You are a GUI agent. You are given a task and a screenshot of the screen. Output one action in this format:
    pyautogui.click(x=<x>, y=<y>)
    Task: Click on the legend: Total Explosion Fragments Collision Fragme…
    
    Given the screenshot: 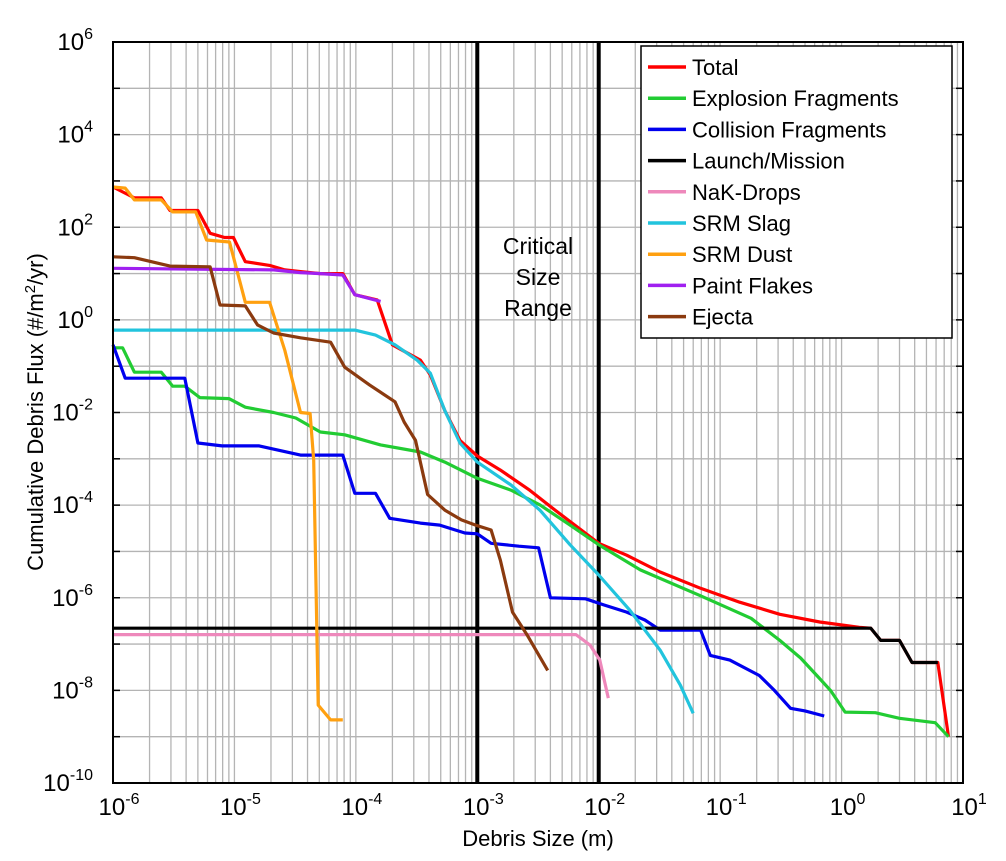 What is the action you would take?
    pyautogui.click(x=796, y=192)
    